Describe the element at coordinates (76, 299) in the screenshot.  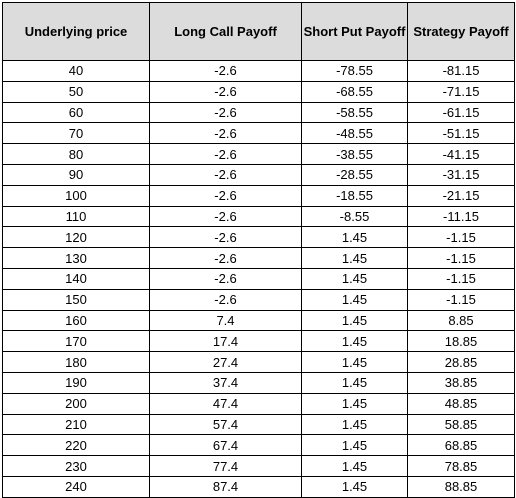
I see `cell-underlying-price: 150` at that location.